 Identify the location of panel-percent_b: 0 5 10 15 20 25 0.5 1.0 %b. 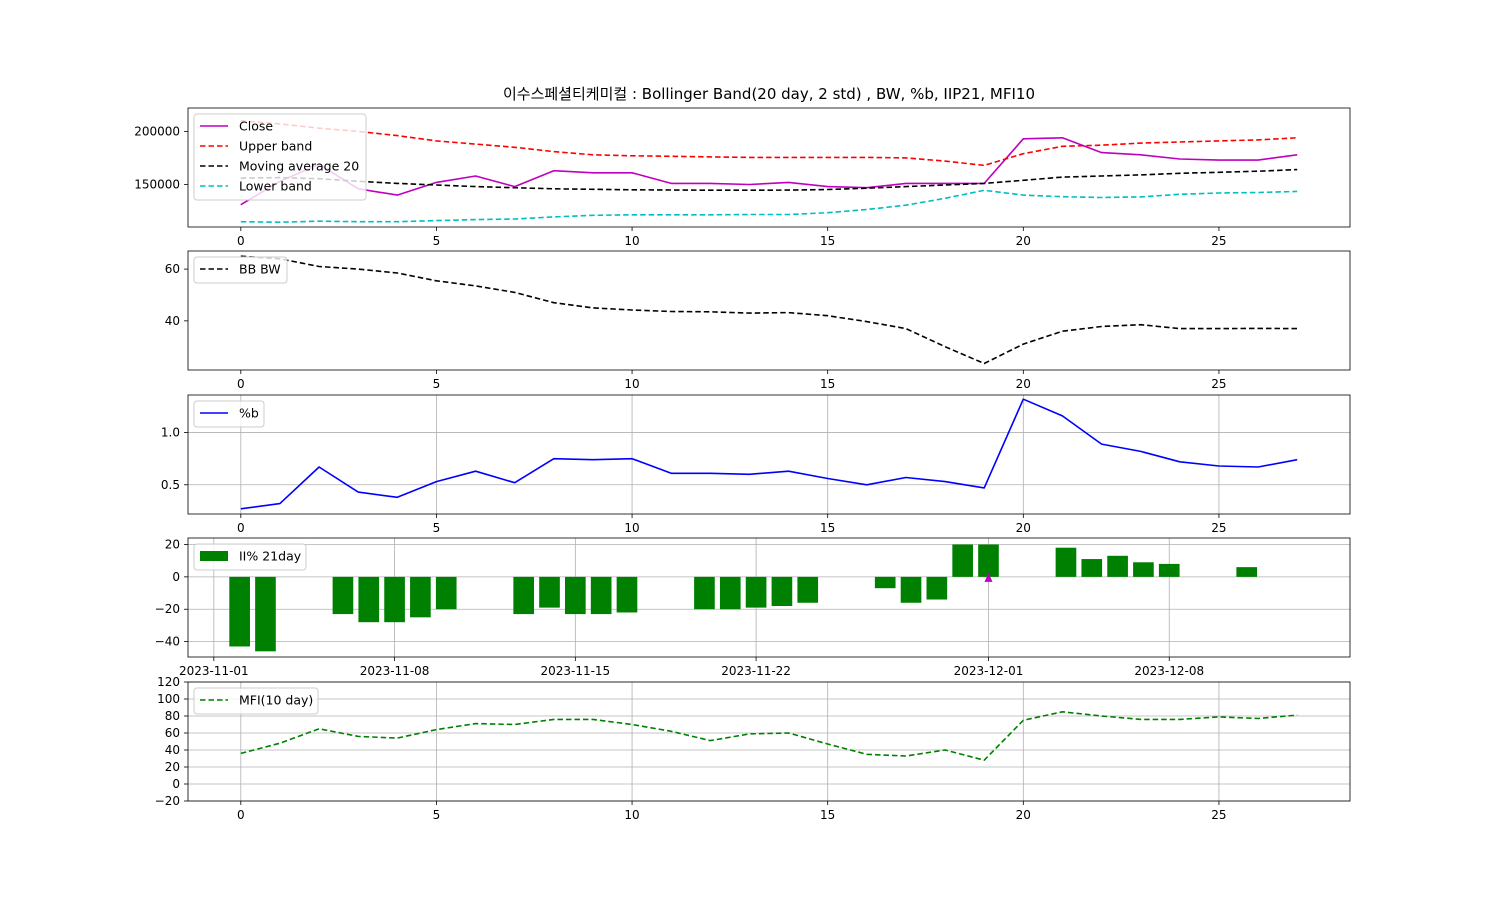
(756, 464).